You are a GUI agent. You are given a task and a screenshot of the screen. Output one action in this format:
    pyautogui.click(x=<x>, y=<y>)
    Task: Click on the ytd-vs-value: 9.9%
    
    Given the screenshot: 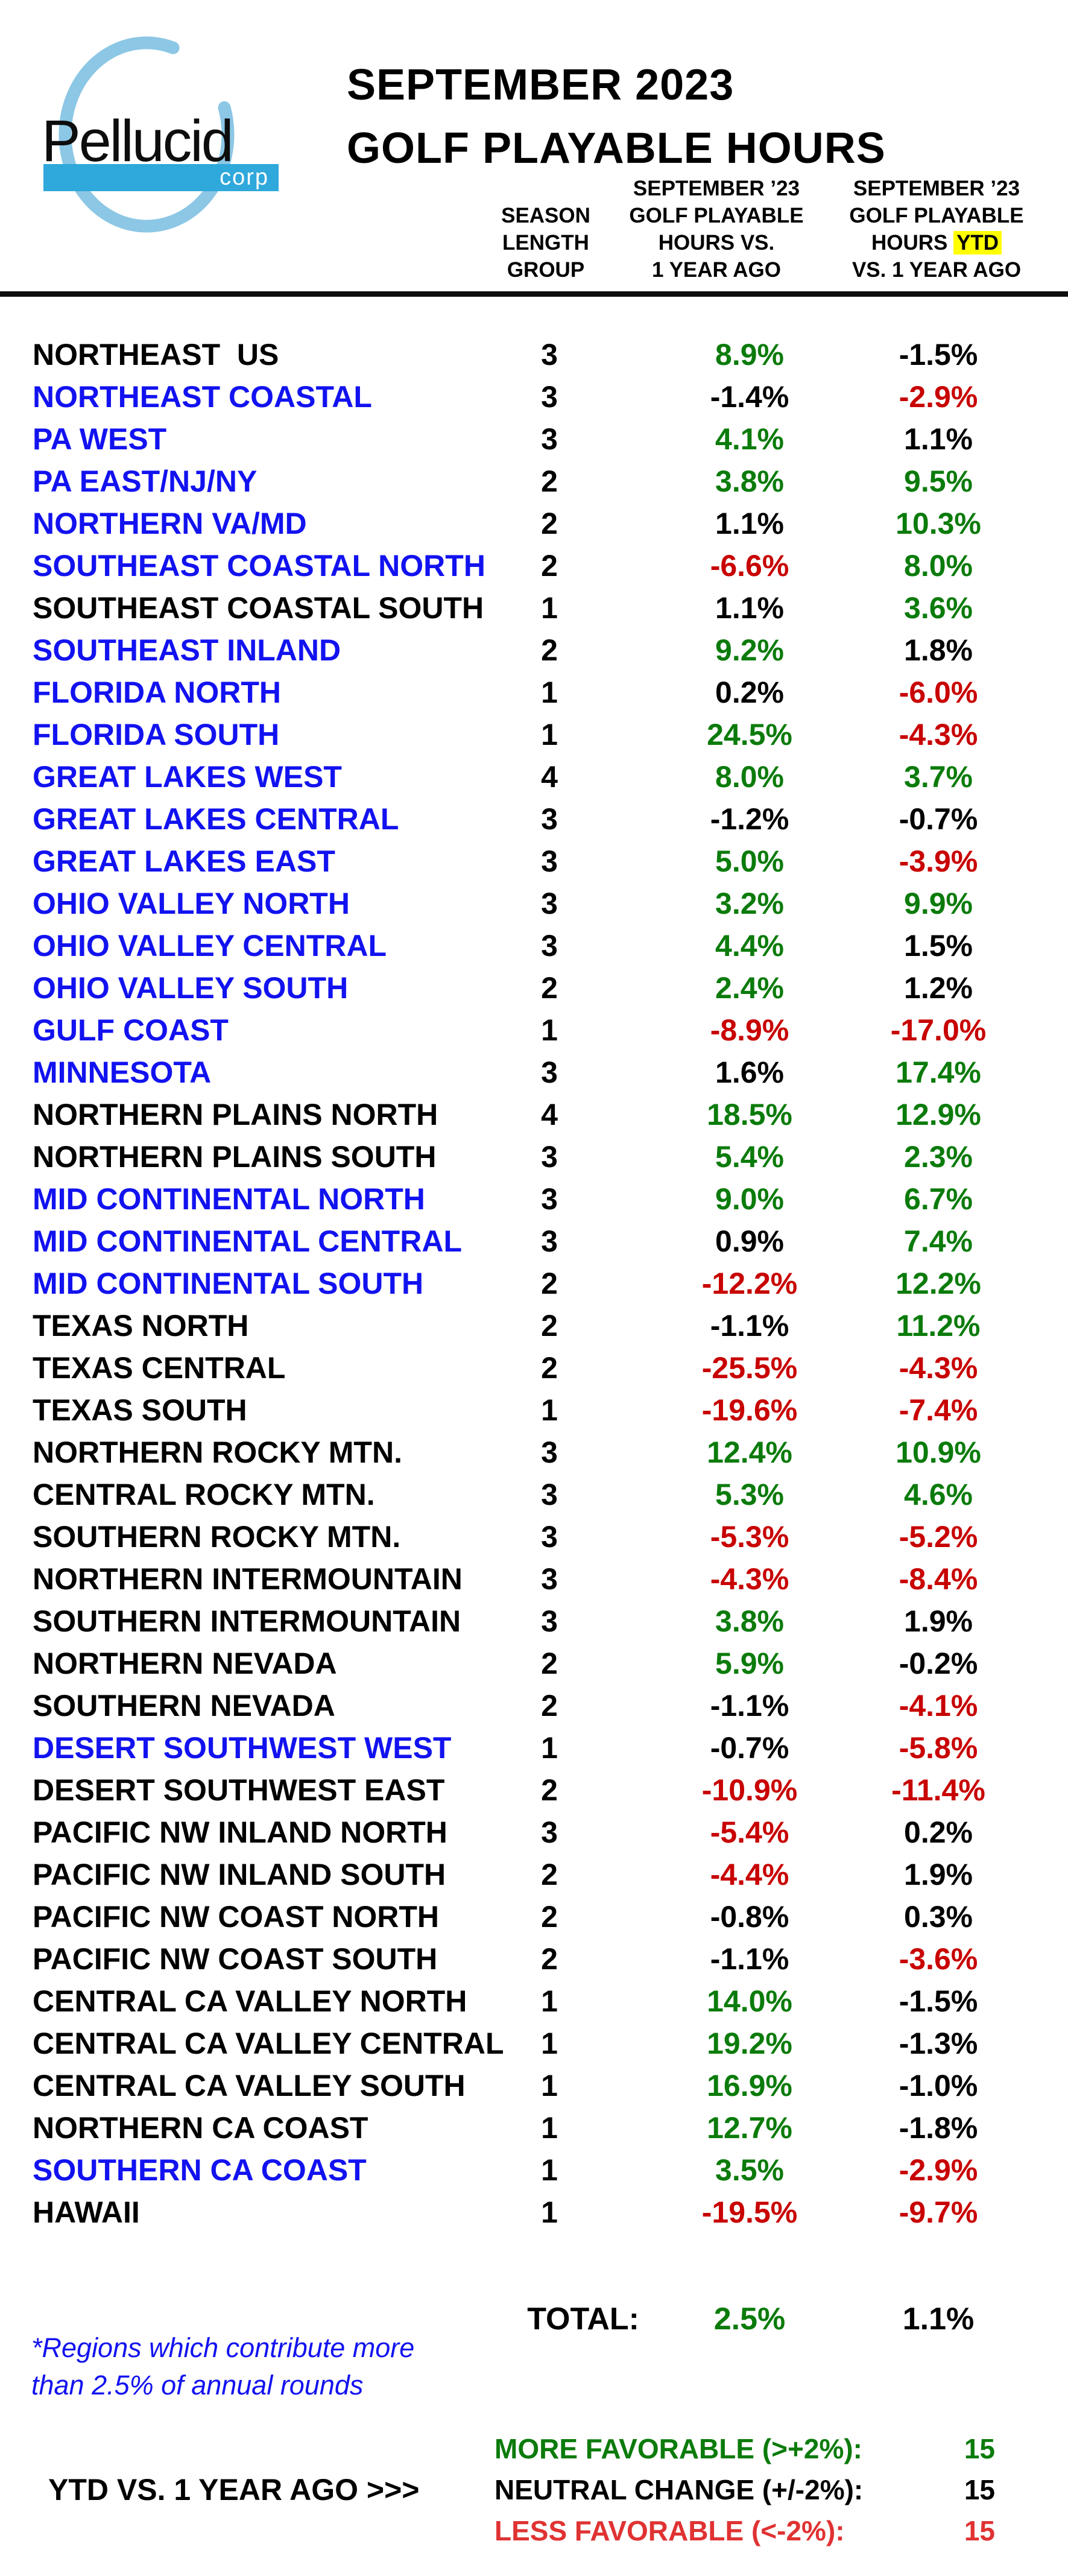 What is the action you would take?
    pyautogui.click(x=939, y=903)
    